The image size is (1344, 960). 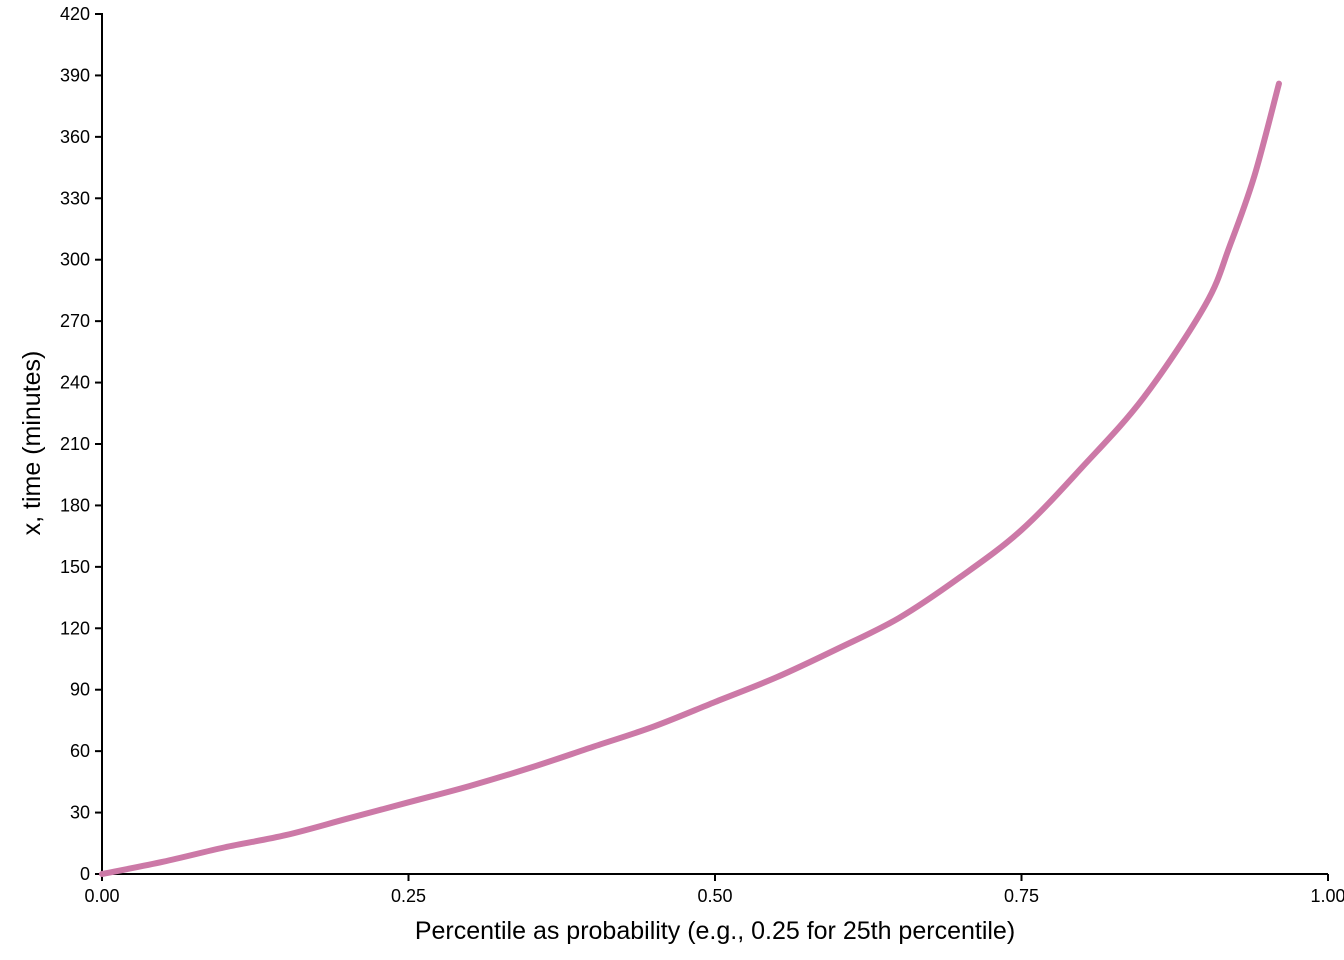 I want to click on y-tick-label: 30, so click(x=80, y=813).